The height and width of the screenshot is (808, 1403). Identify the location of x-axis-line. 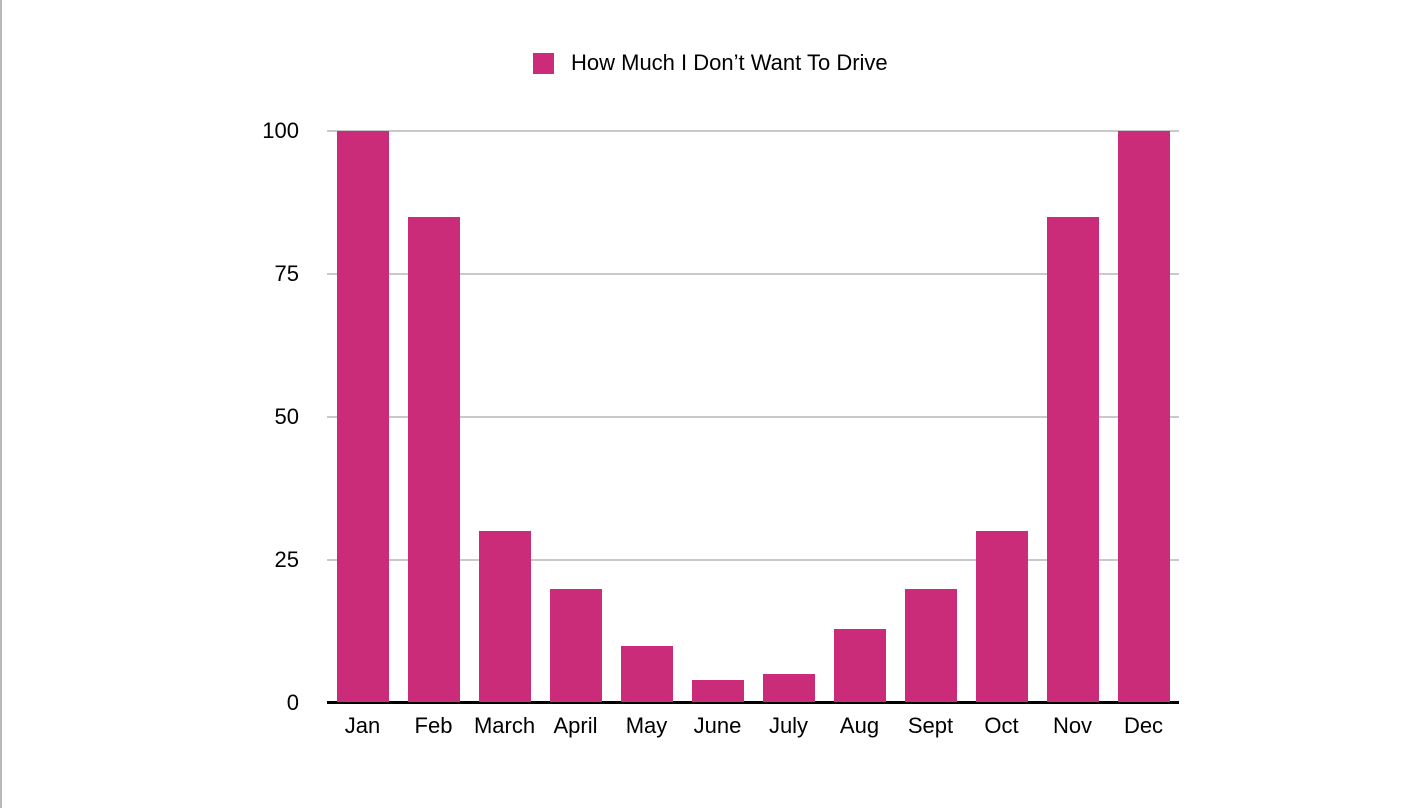
(753, 702).